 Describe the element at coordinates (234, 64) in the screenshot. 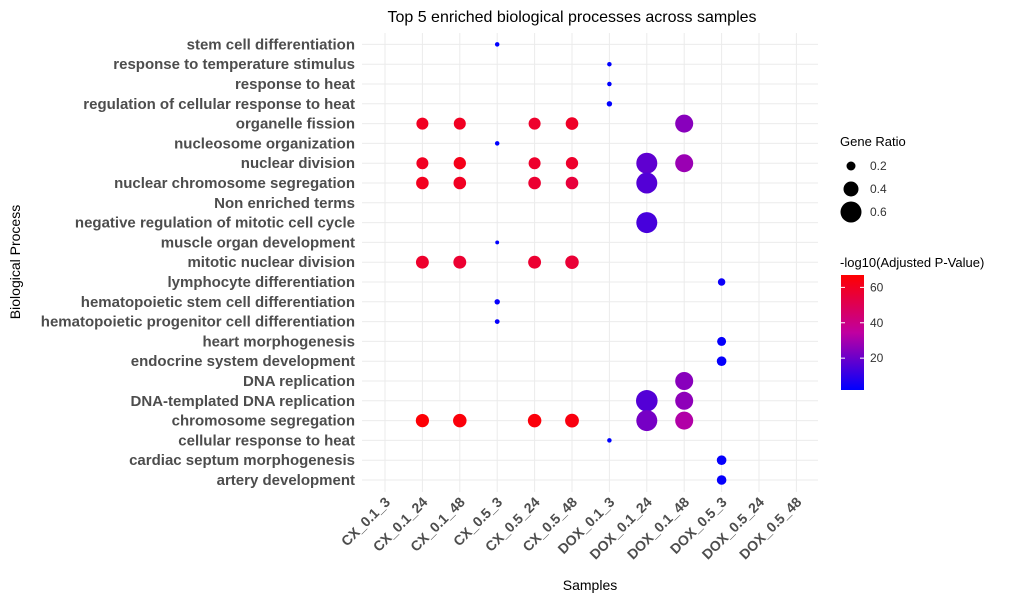

I see `y-tick-response-to-temperature-stimulus: response to temperature stimulus` at that location.